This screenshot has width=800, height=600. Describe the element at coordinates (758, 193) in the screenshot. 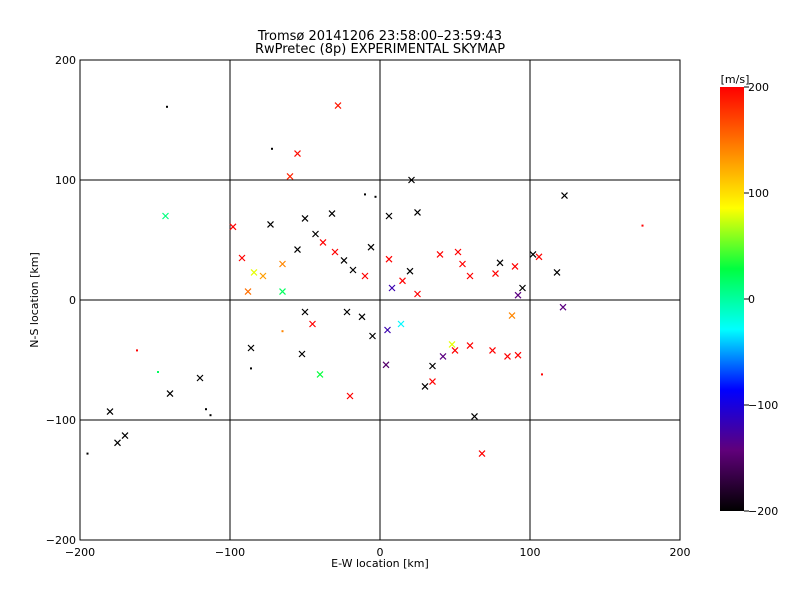

I see `colorbar-tick-label: 100` at that location.